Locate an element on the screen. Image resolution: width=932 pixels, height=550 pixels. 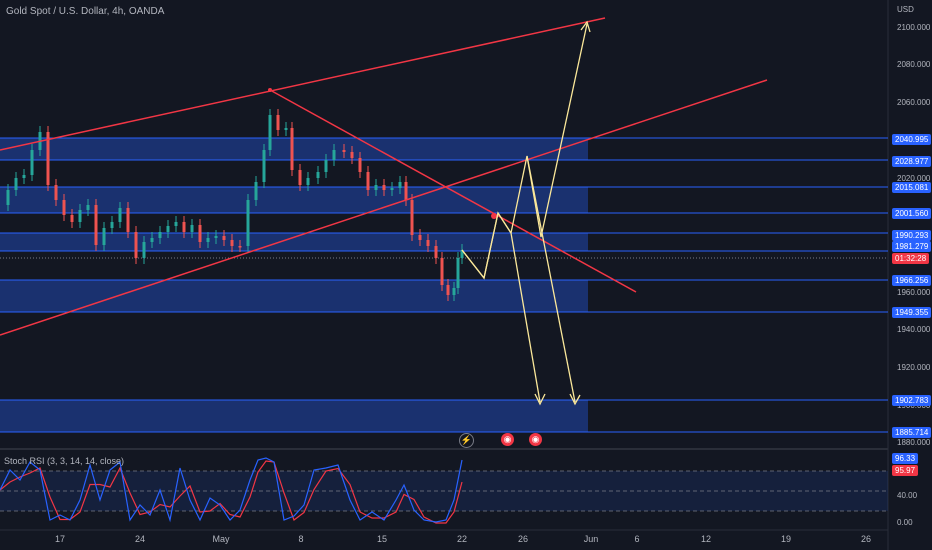
symbol-title: Gold Spot / U.S. Dollar, 4h, OANDA is located at coordinates (85, 11).